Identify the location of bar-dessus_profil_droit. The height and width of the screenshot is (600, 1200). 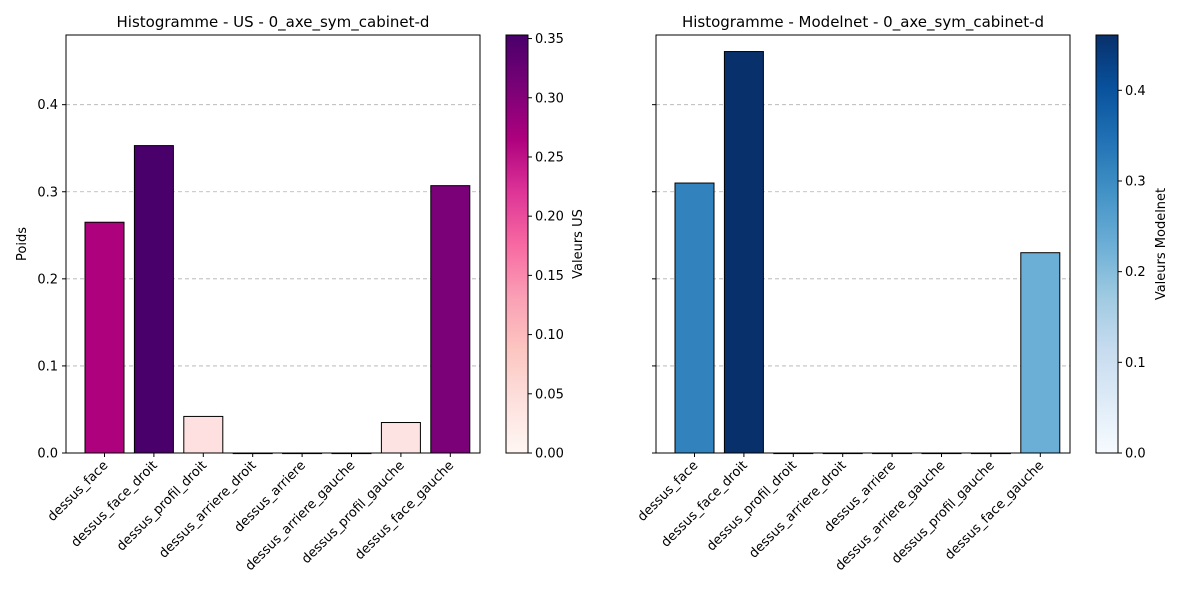
(203, 434).